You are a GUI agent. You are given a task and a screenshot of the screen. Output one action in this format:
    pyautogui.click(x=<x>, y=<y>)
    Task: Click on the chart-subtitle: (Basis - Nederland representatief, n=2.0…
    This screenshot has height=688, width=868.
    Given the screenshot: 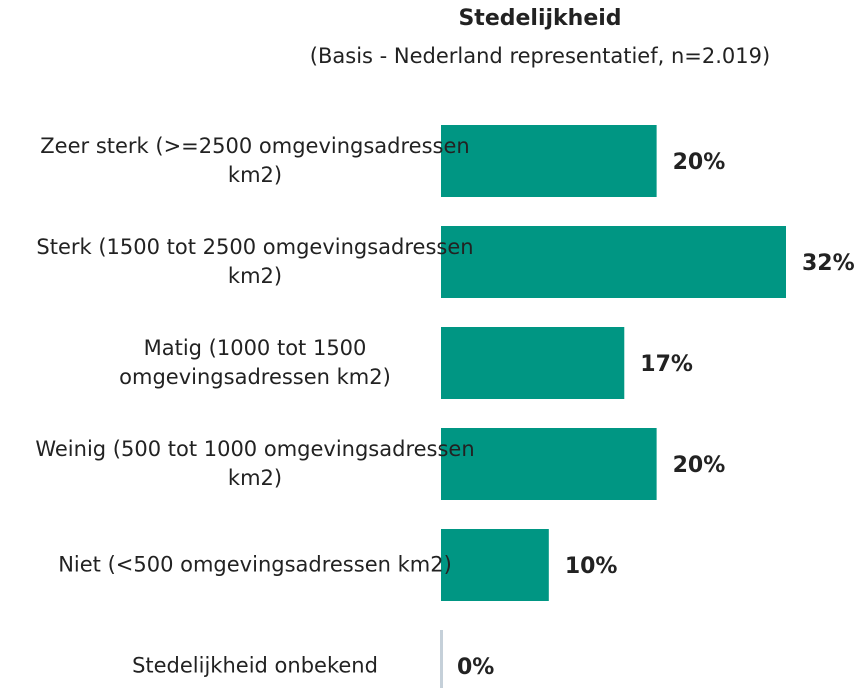 What is the action you would take?
    pyautogui.click(x=540, y=56)
    